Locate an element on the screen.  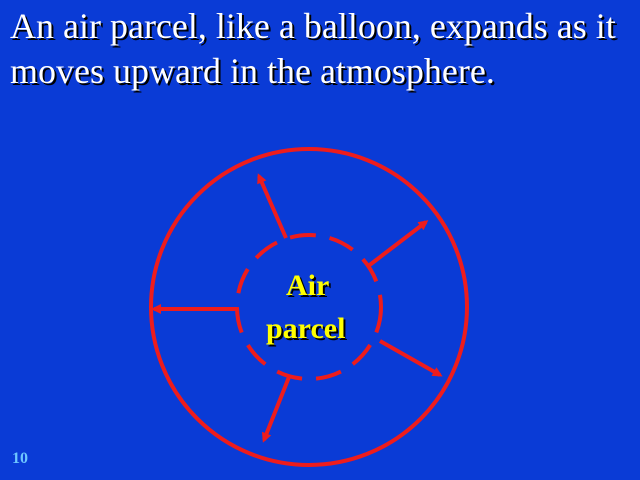
expansion-arrow-lower-right is located at coordinates (411, 358).